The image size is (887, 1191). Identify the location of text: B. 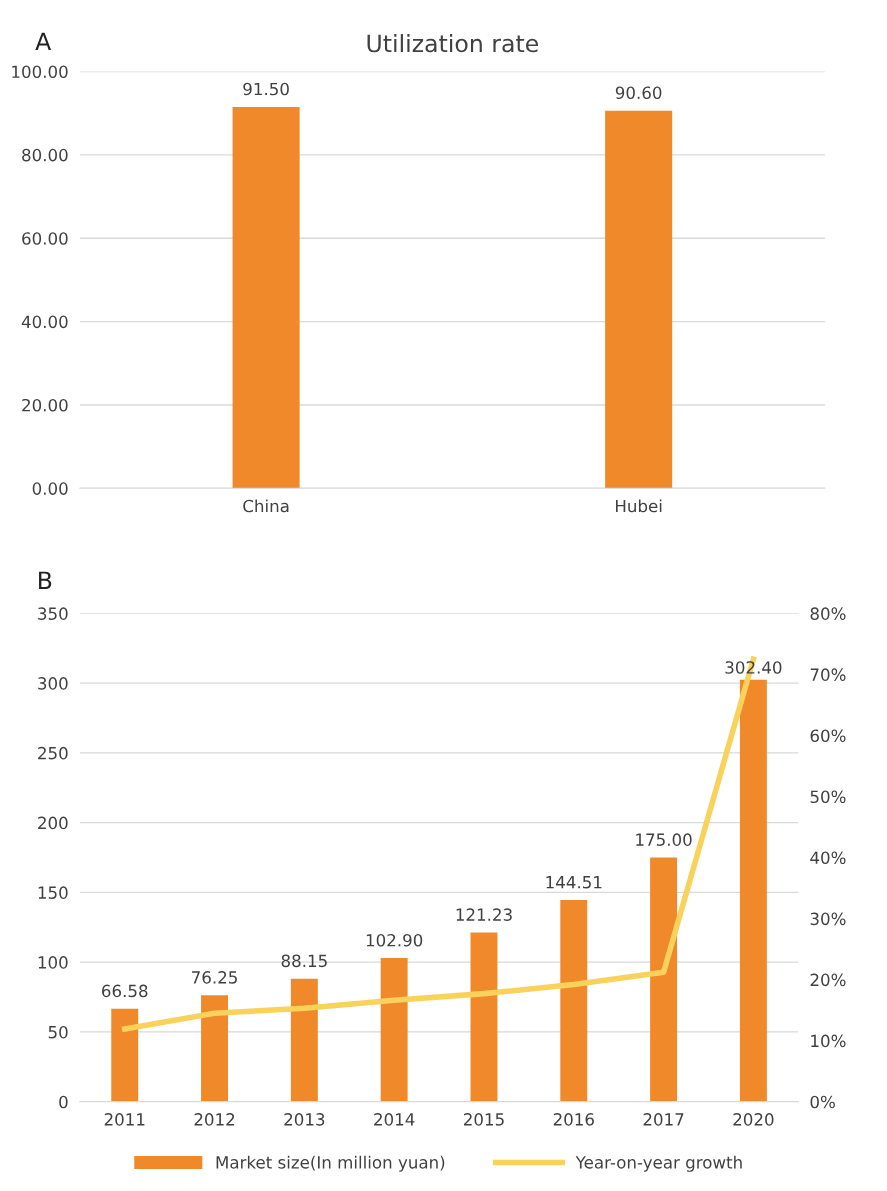
(45, 580).